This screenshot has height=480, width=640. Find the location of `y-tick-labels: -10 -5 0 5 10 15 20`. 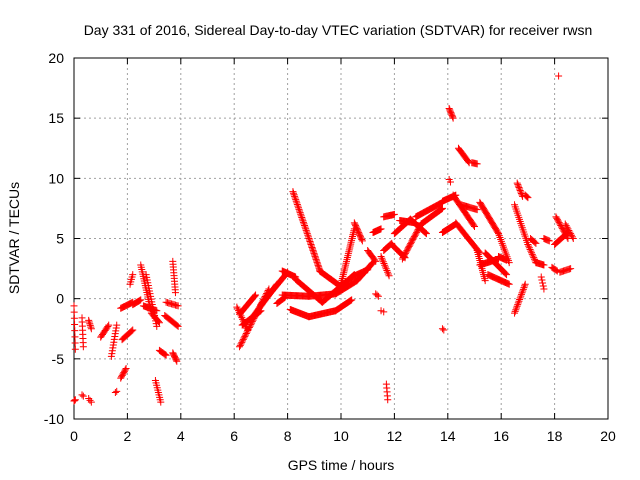

y-tick-labels: -10 -5 0 5 10 15 20 is located at coordinates (54, 238).